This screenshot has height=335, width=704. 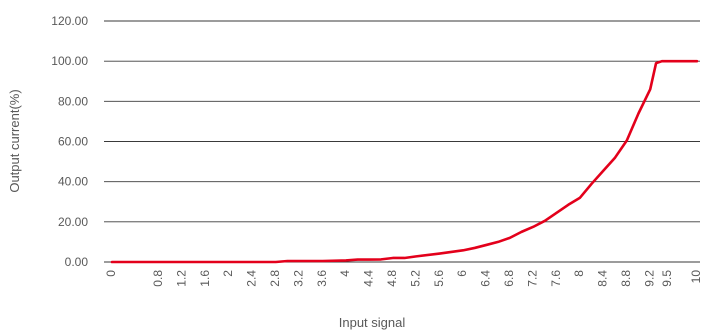 I want to click on x-tick-label: 7.2, so click(x=532, y=278).